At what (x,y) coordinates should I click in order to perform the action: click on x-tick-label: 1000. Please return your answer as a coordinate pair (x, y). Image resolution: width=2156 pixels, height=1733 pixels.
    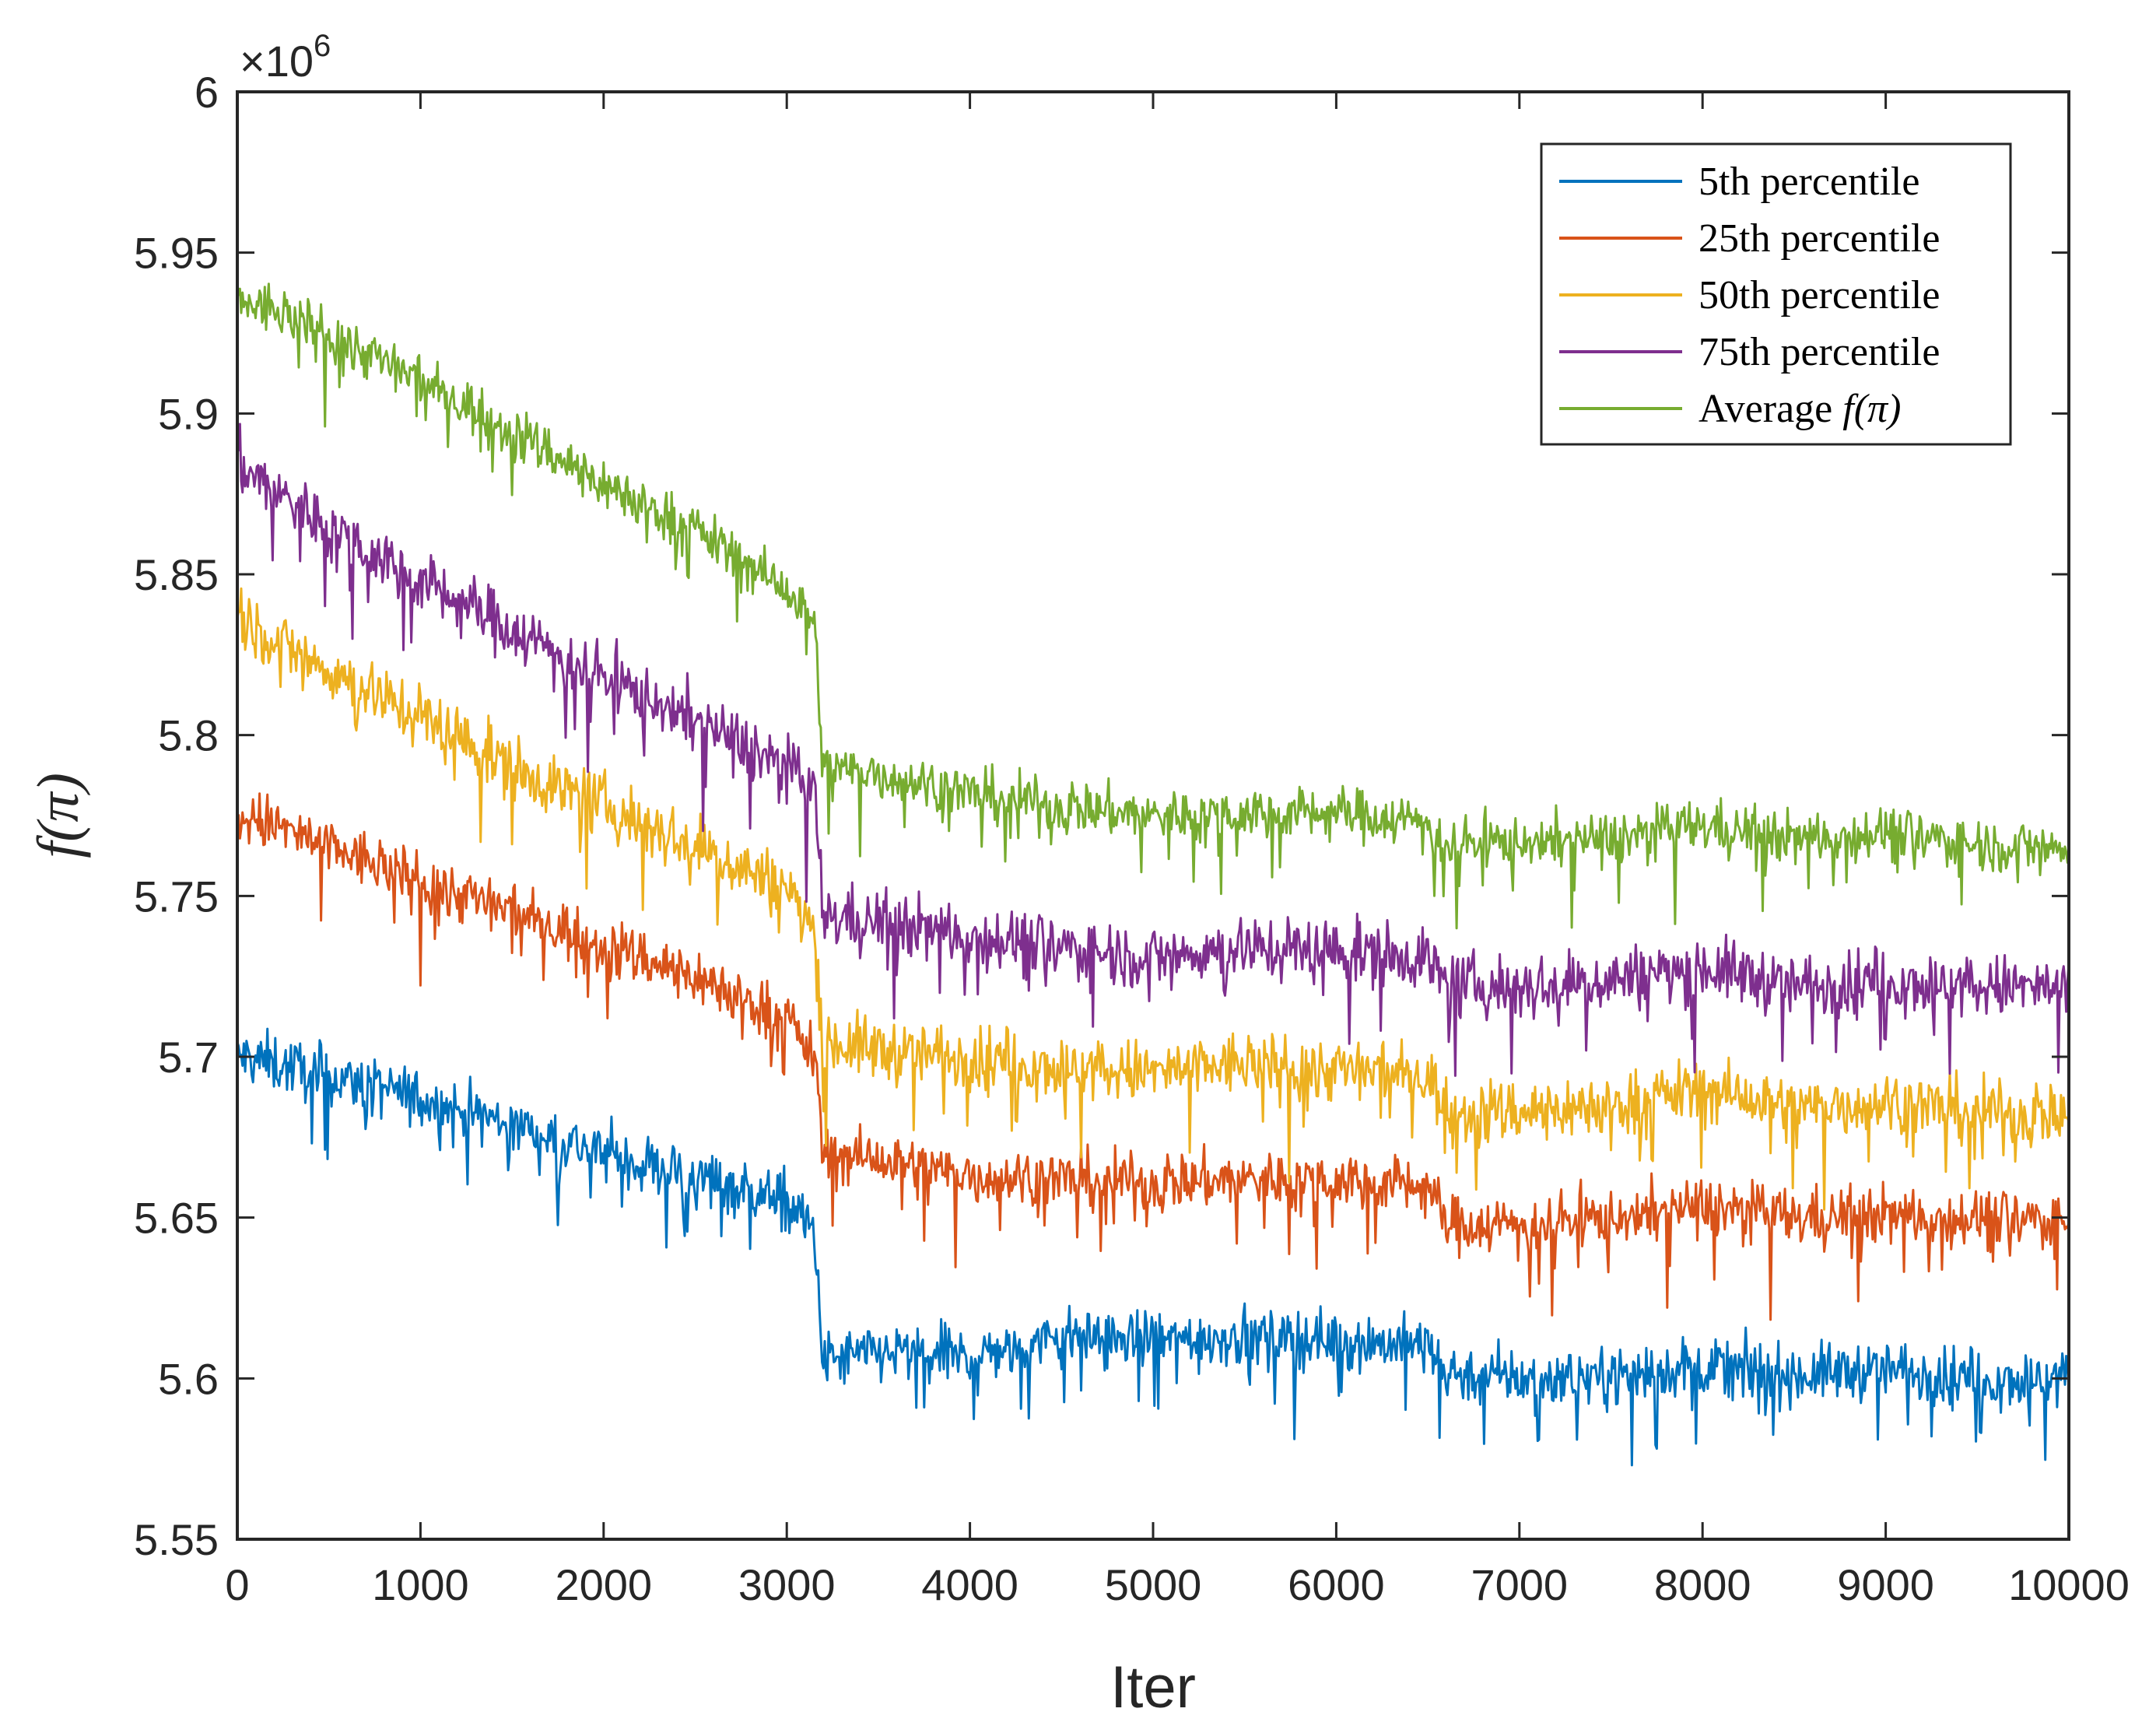
    Looking at the image, I should click on (420, 1585).